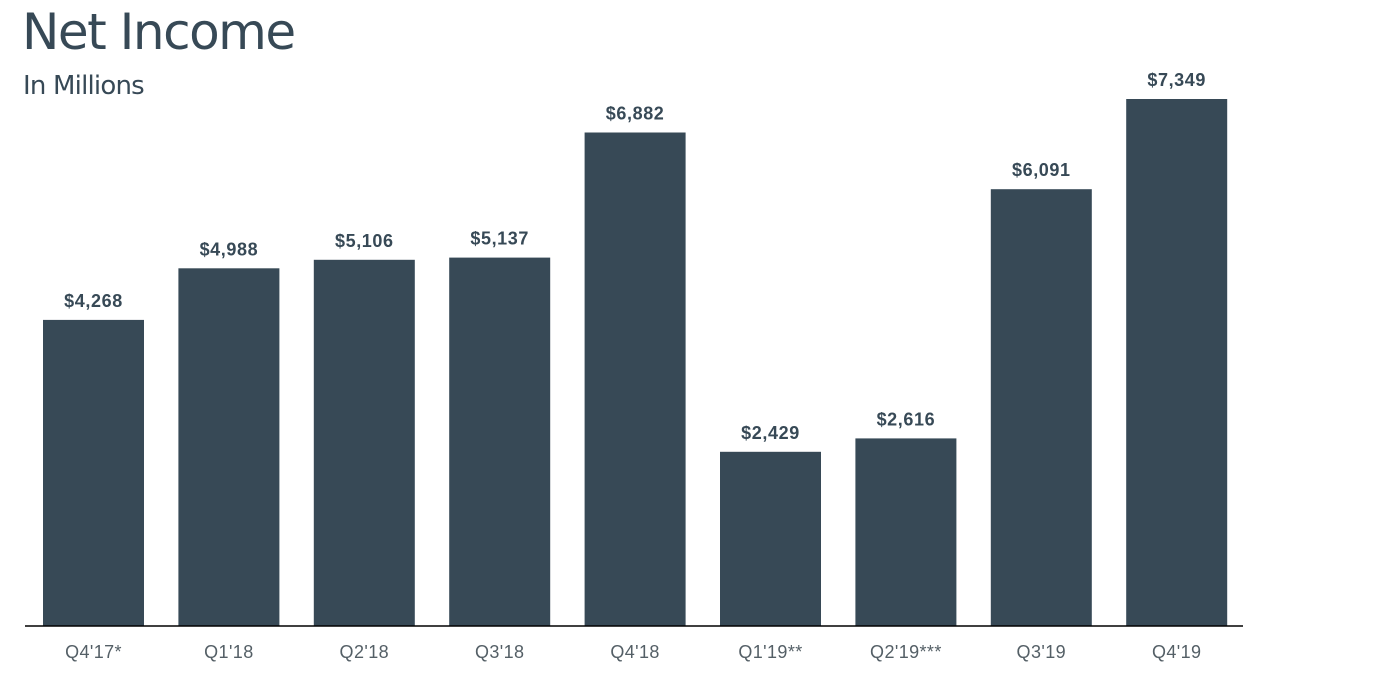 This screenshot has height=682, width=1382. Describe the element at coordinates (93, 652) in the screenshot. I see `x-tick-label: Q4'17*` at that location.